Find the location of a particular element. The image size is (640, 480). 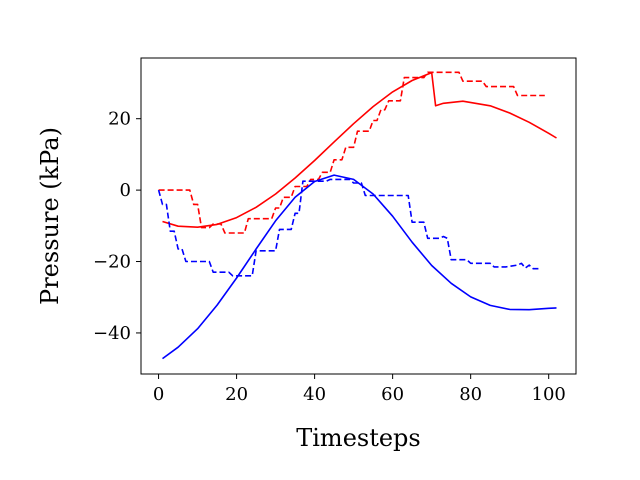

y-tick-label: 20 is located at coordinates (119, 119).